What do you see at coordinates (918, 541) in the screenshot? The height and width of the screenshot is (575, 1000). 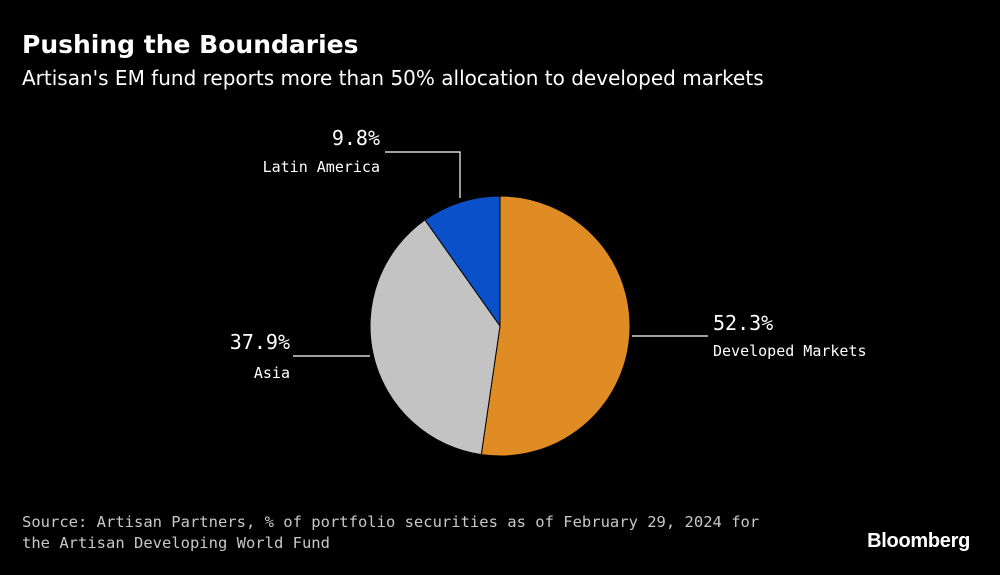 I see `bloomberg-logo: Bloomberg` at bounding box center [918, 541].